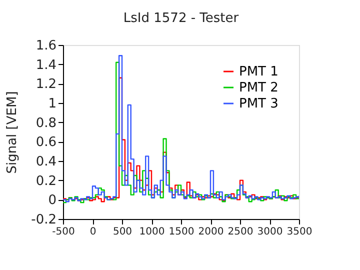  I want to click on y-tick-label: 1.4, so click(46, 65).